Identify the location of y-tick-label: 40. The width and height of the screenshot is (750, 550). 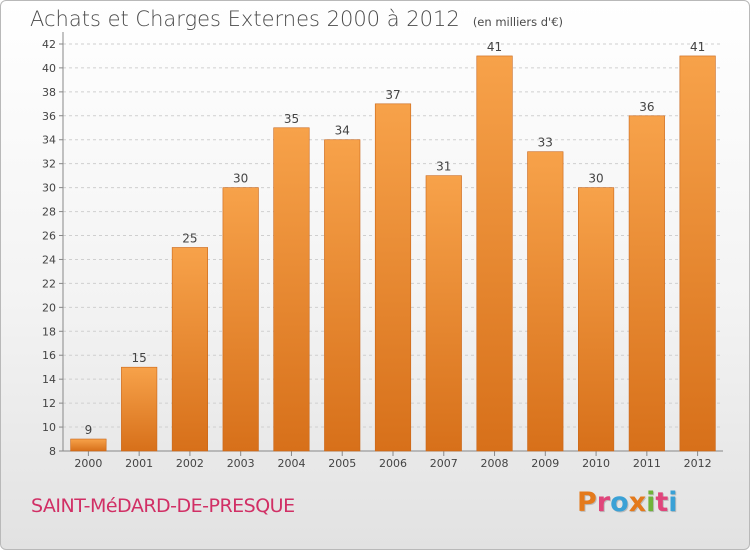
(49, 68).